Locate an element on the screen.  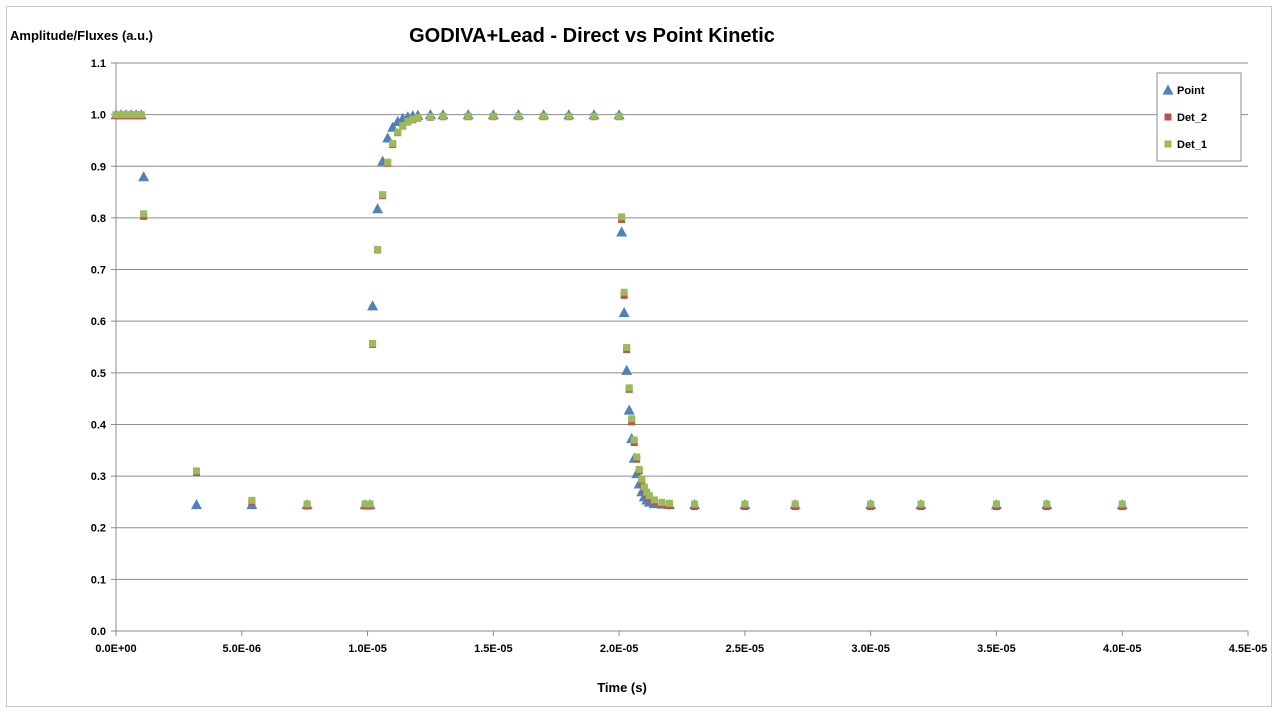
y-tick-label: 0.8 is located at coordinates (98, 219).